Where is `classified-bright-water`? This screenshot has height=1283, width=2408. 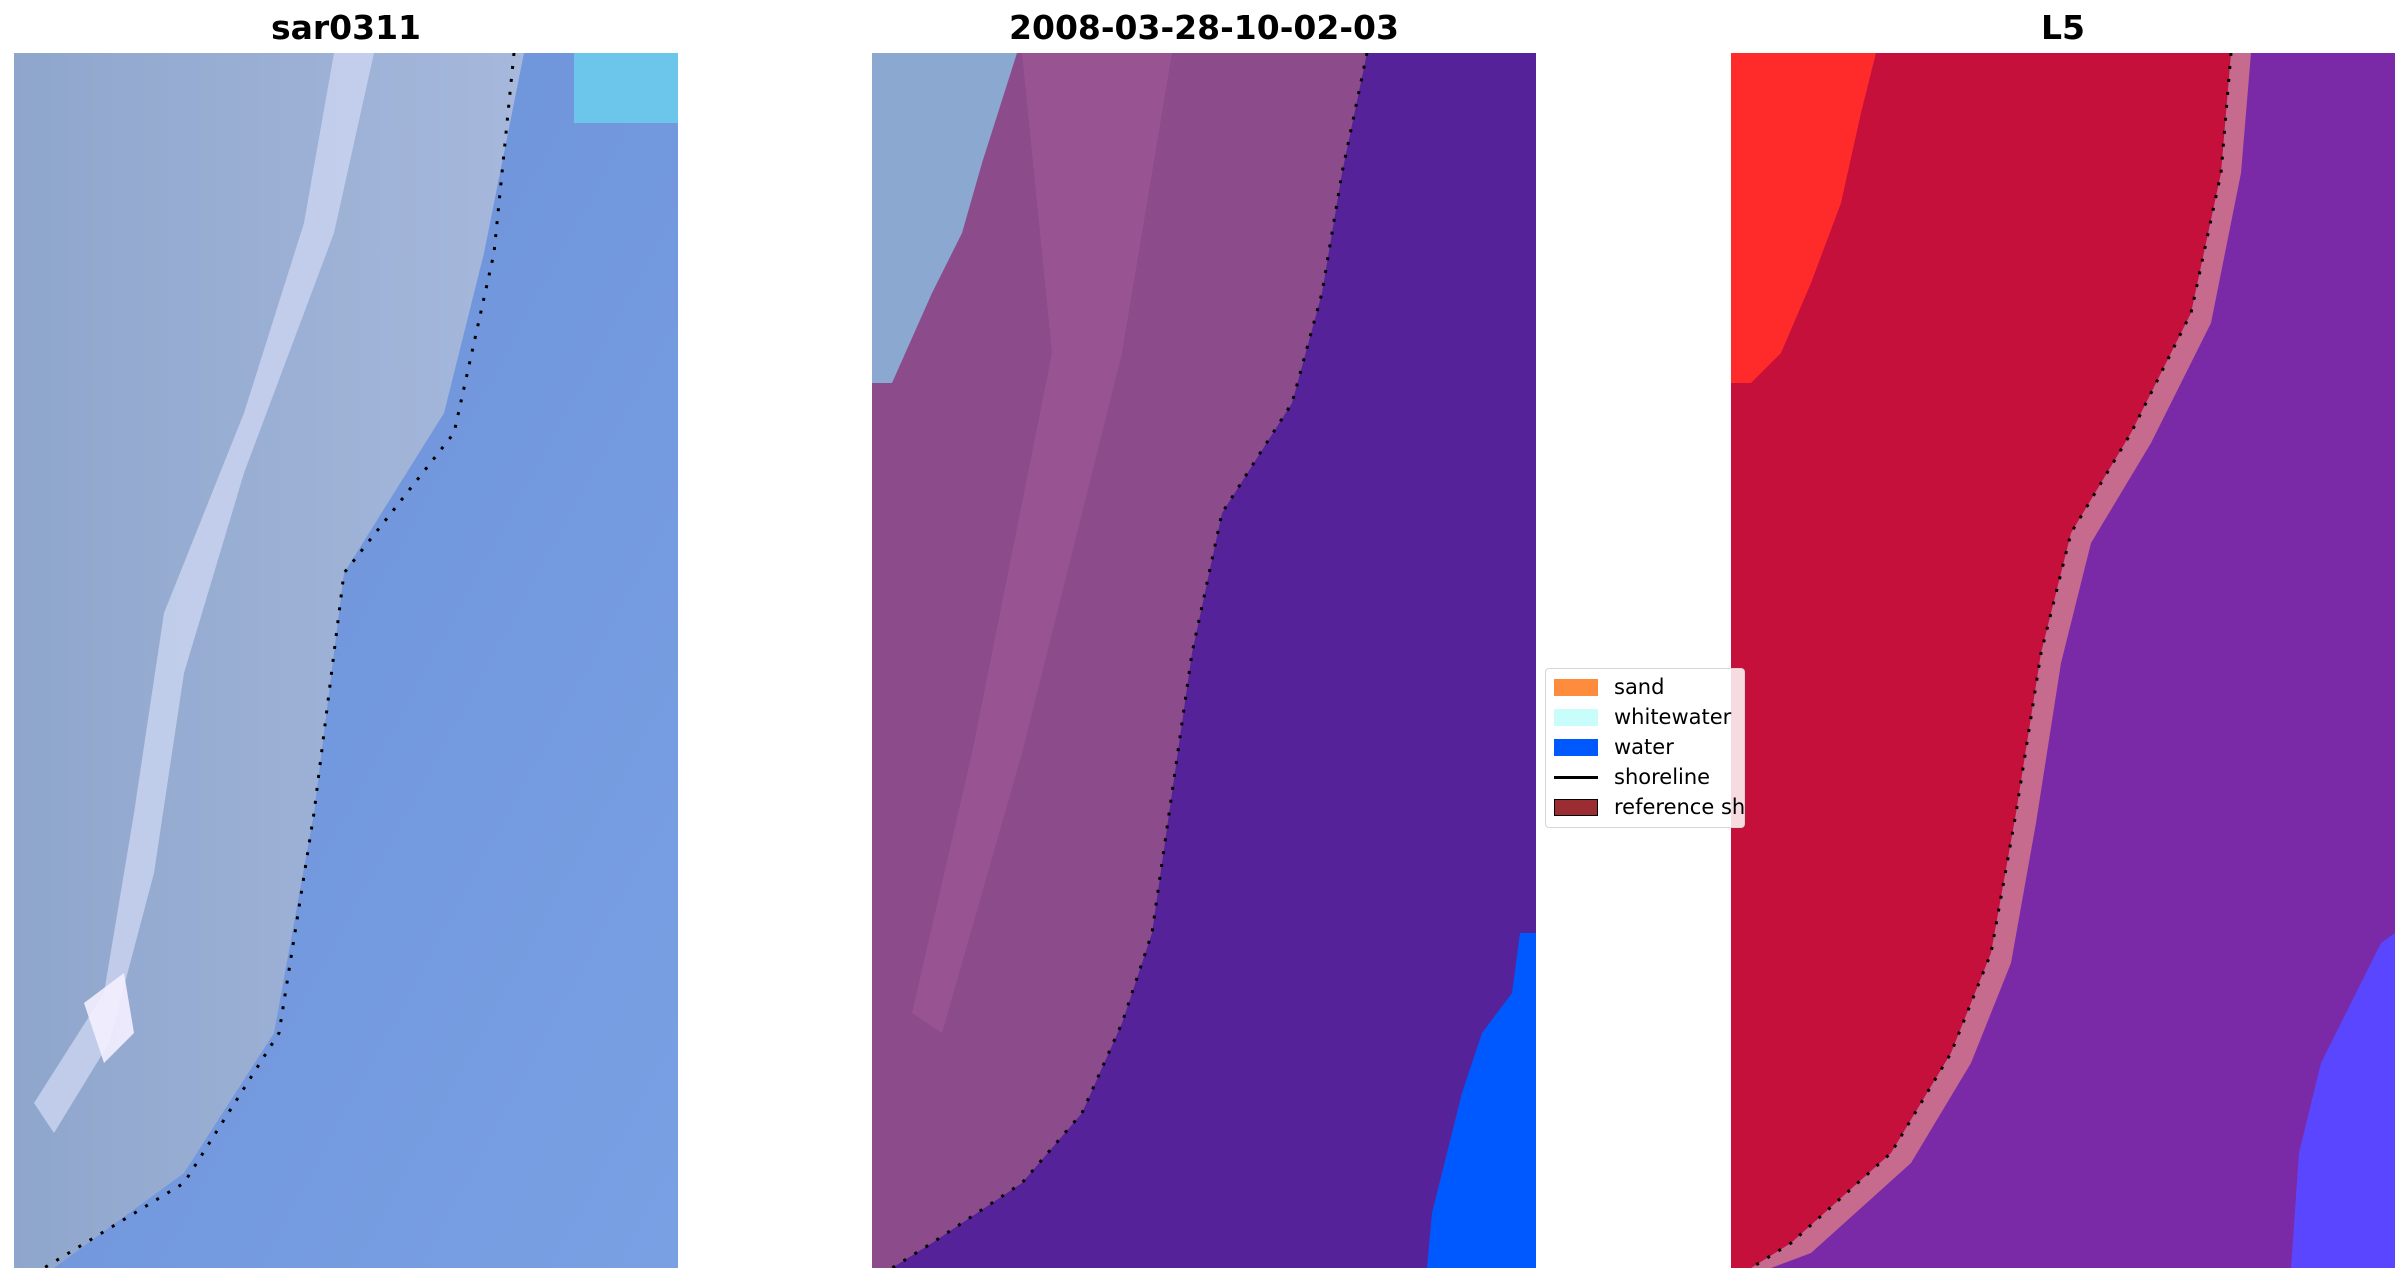
classified-bright-water is located at coordinates (1481, 1100).